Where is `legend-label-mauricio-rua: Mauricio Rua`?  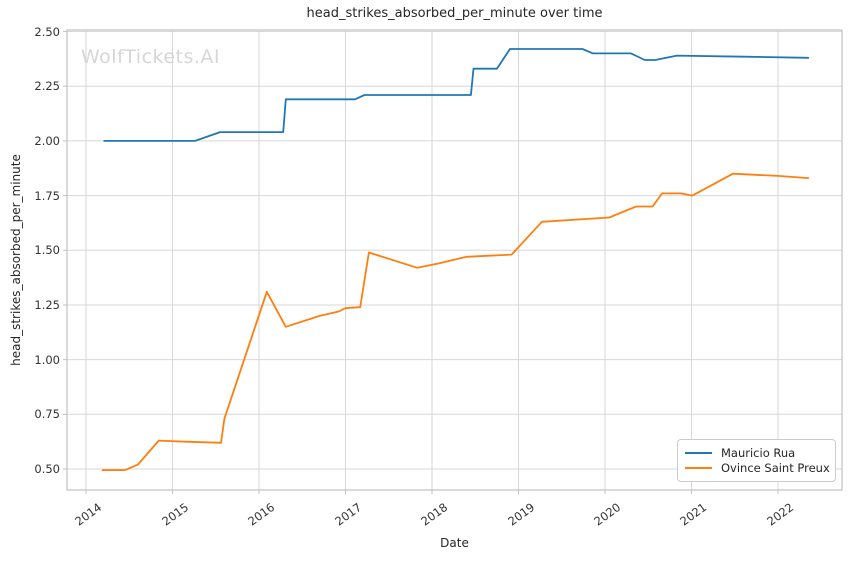
legend-label-mauricio-rua: Mauricio Rua is located at coordinates (758, 452).